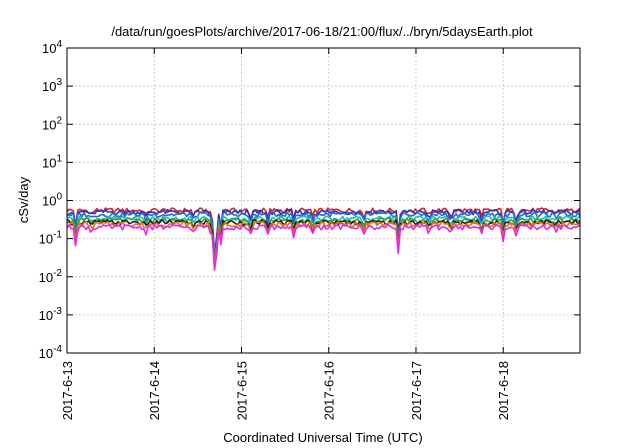 The width and height of the screenshot is (640, 448). I want to click on y-tick-label: 10⁰, so click(52, 200).